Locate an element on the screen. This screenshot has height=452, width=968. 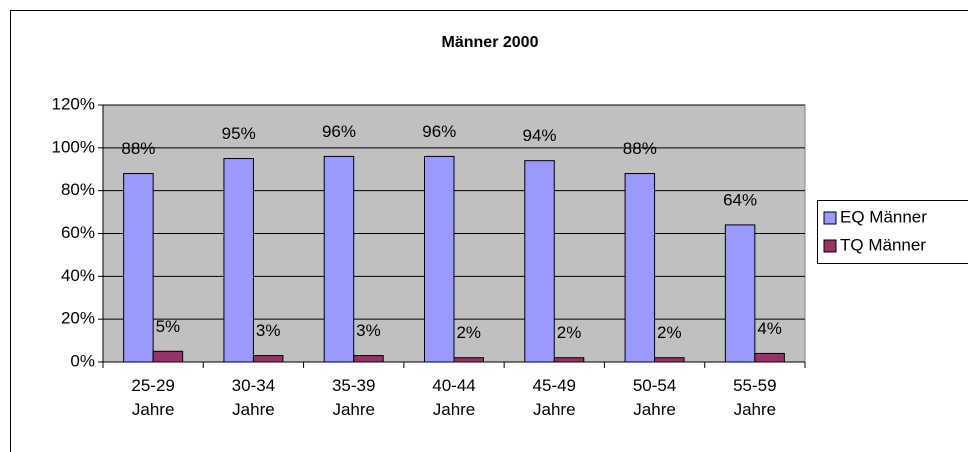
legend-box is located at coordinates (892, 232).